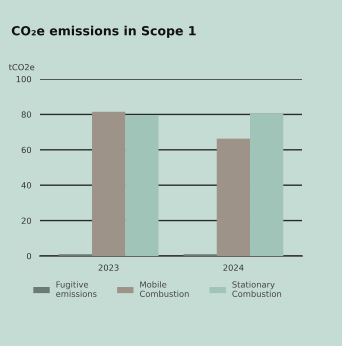 The image size is (342, 346). Describe the element at coordinates (27, 114) in the screenshot. I see `y-tick-label: 80` at that location.